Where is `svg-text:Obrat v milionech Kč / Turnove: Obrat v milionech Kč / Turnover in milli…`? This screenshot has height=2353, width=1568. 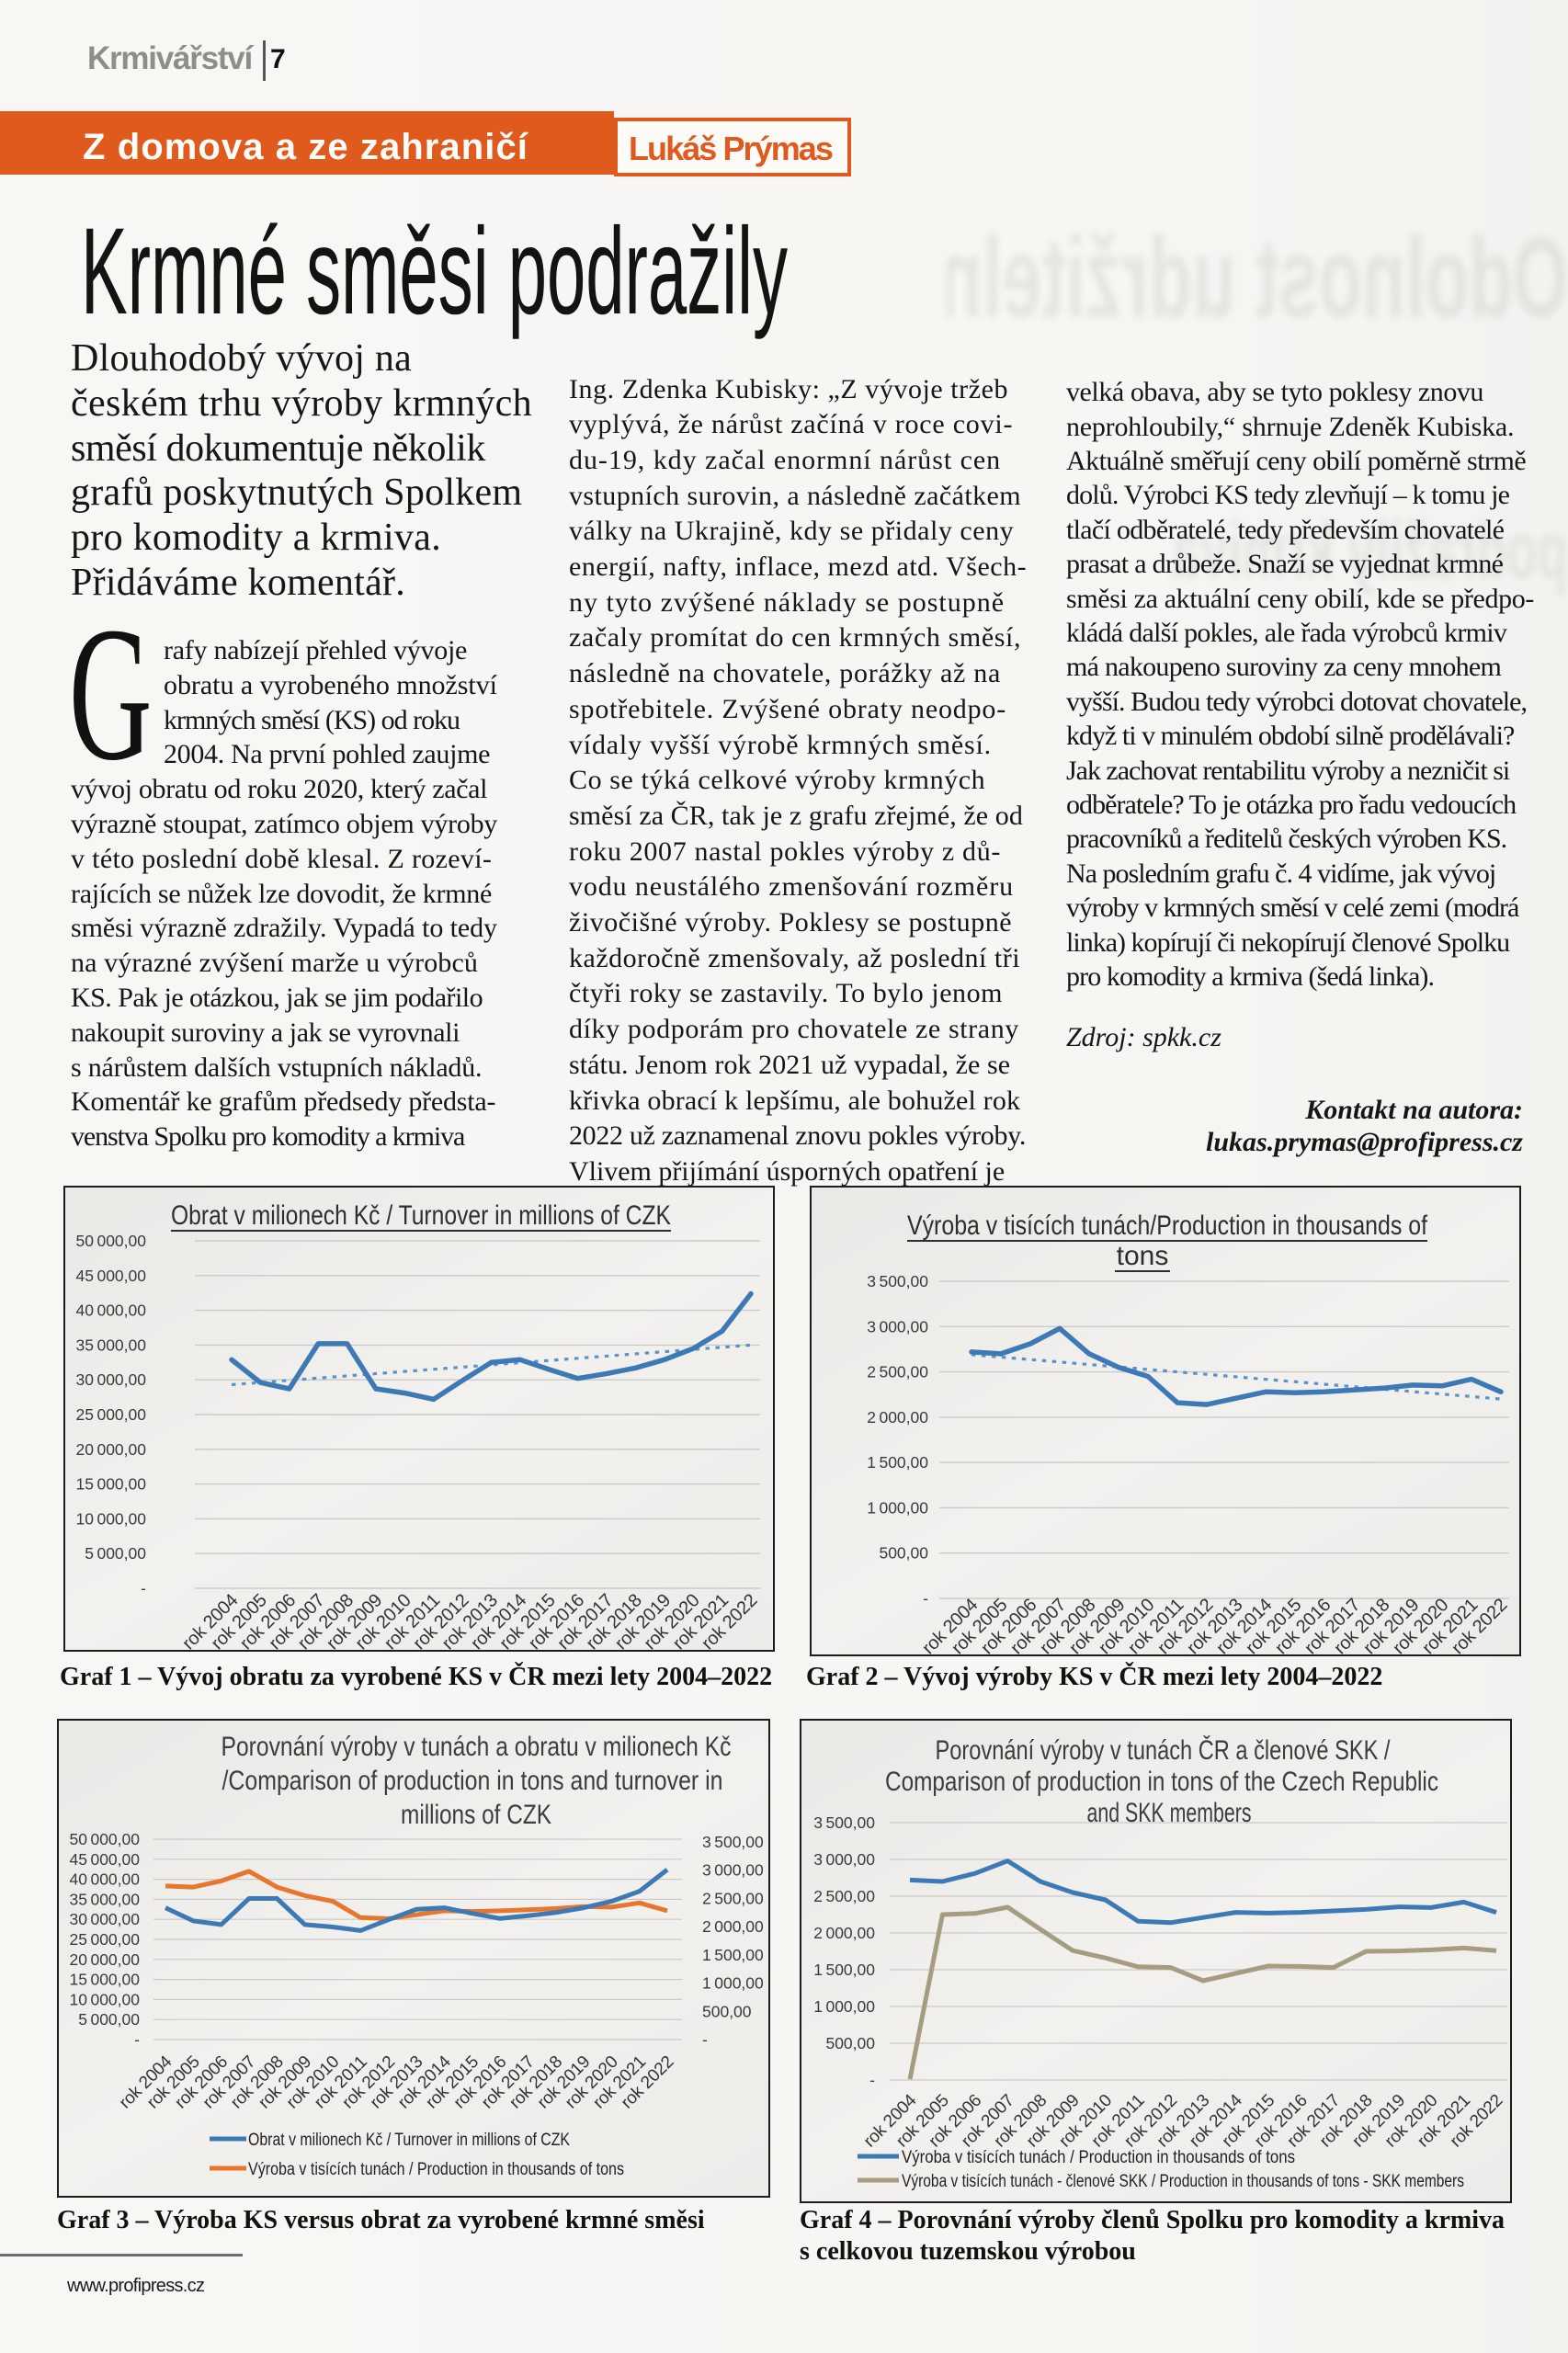
svg-text:Obrat v milionech Kč / Turnove: Obrat v milionech Kč / Turnover in milli… is located at coordinates (409, 2140).